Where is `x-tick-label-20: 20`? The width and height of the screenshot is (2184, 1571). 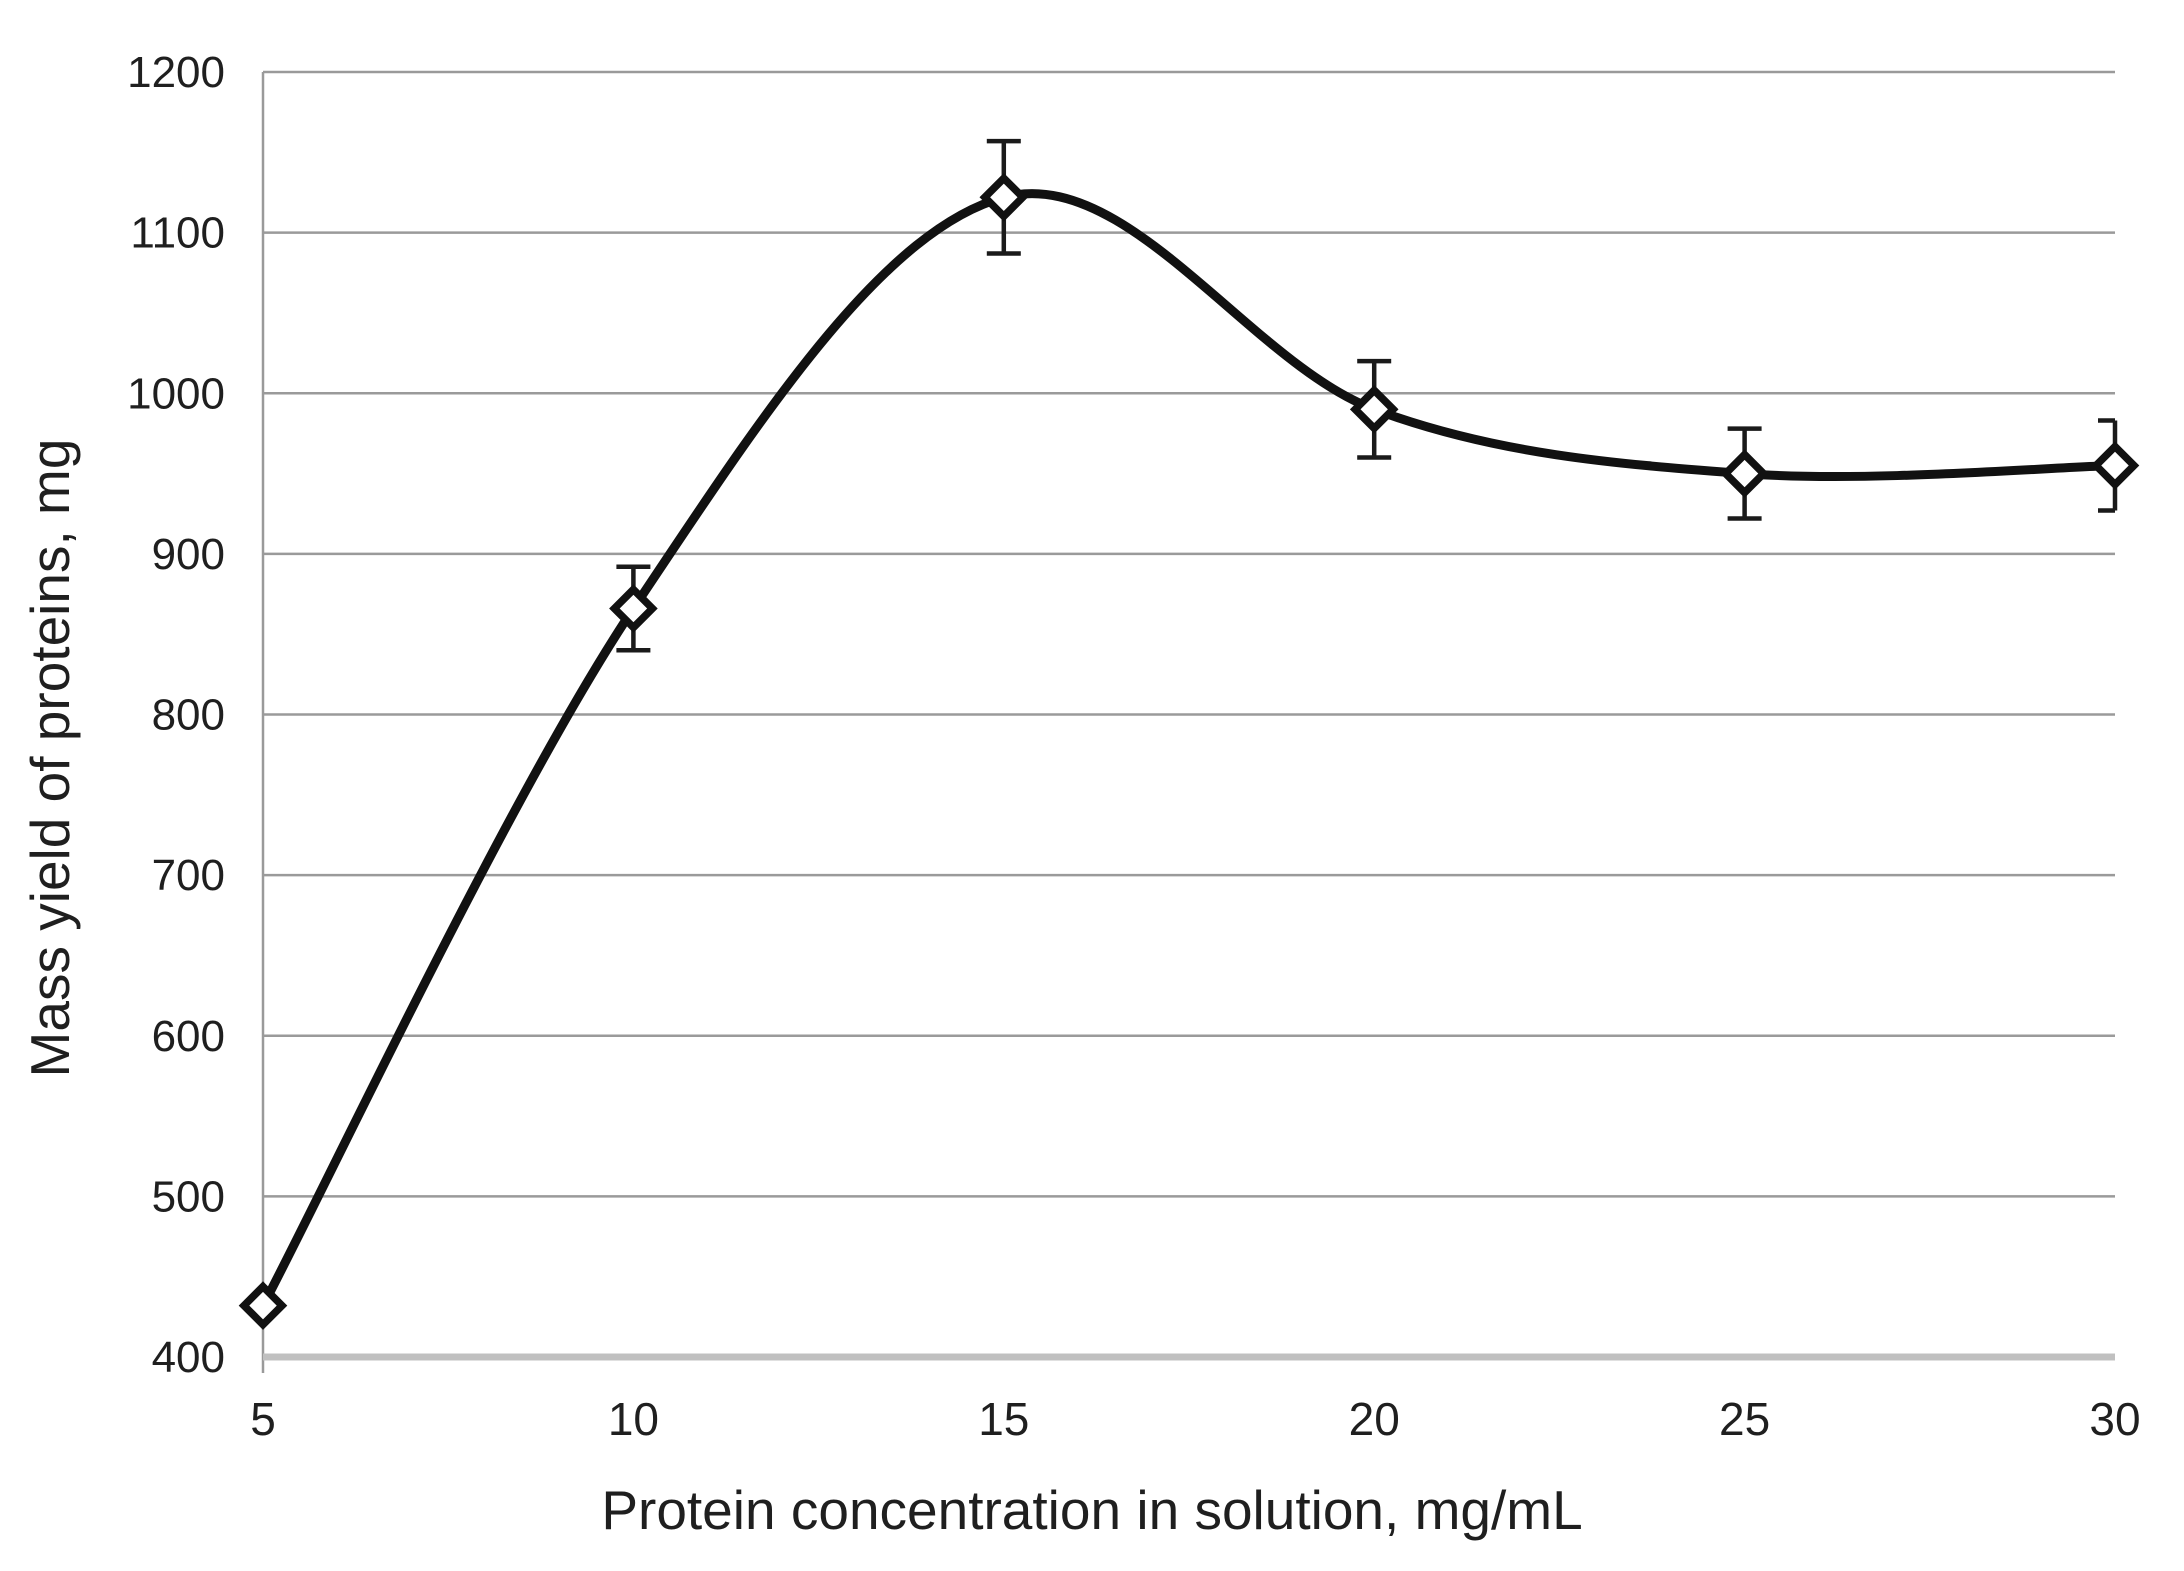 x-tick-label-20: 20 is located at coordinates (1374, 1419).